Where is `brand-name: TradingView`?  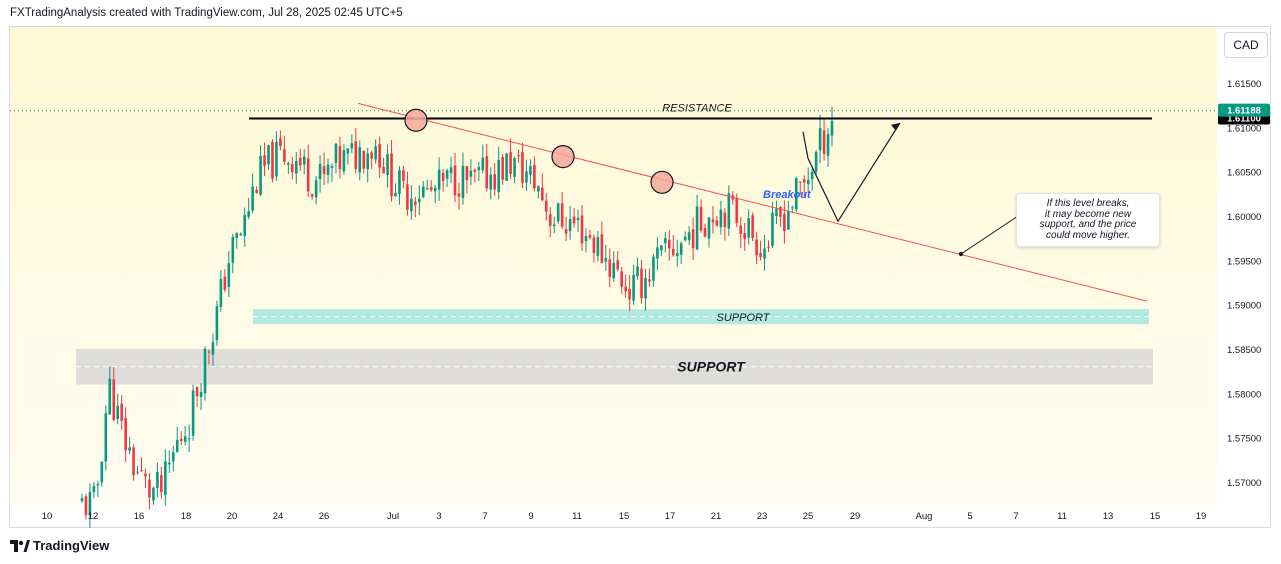
brand-name: TradingView is located at coordinates (71, 545).